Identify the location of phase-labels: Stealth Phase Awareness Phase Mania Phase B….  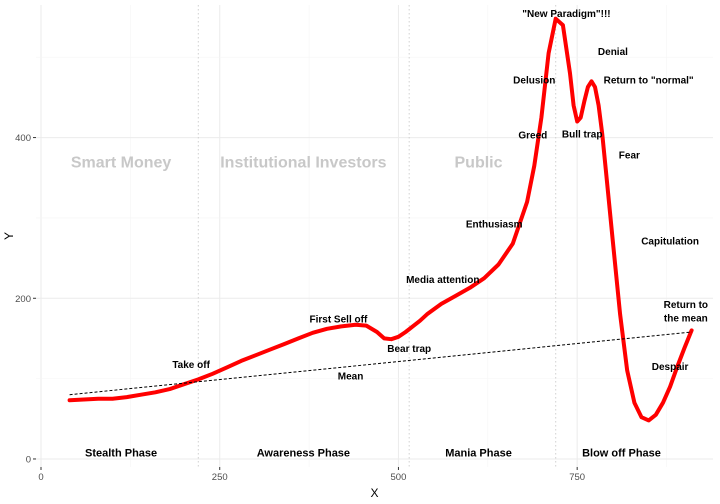
(373, 454).